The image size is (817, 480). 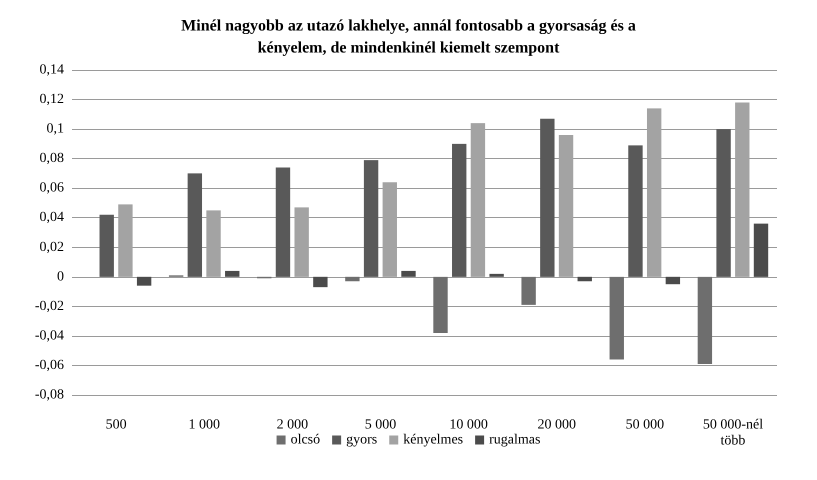 What do you see at coordinates (305, 440) in the screenshot?
I see `legend-label: olcsó` at bounding box center [305, 440].